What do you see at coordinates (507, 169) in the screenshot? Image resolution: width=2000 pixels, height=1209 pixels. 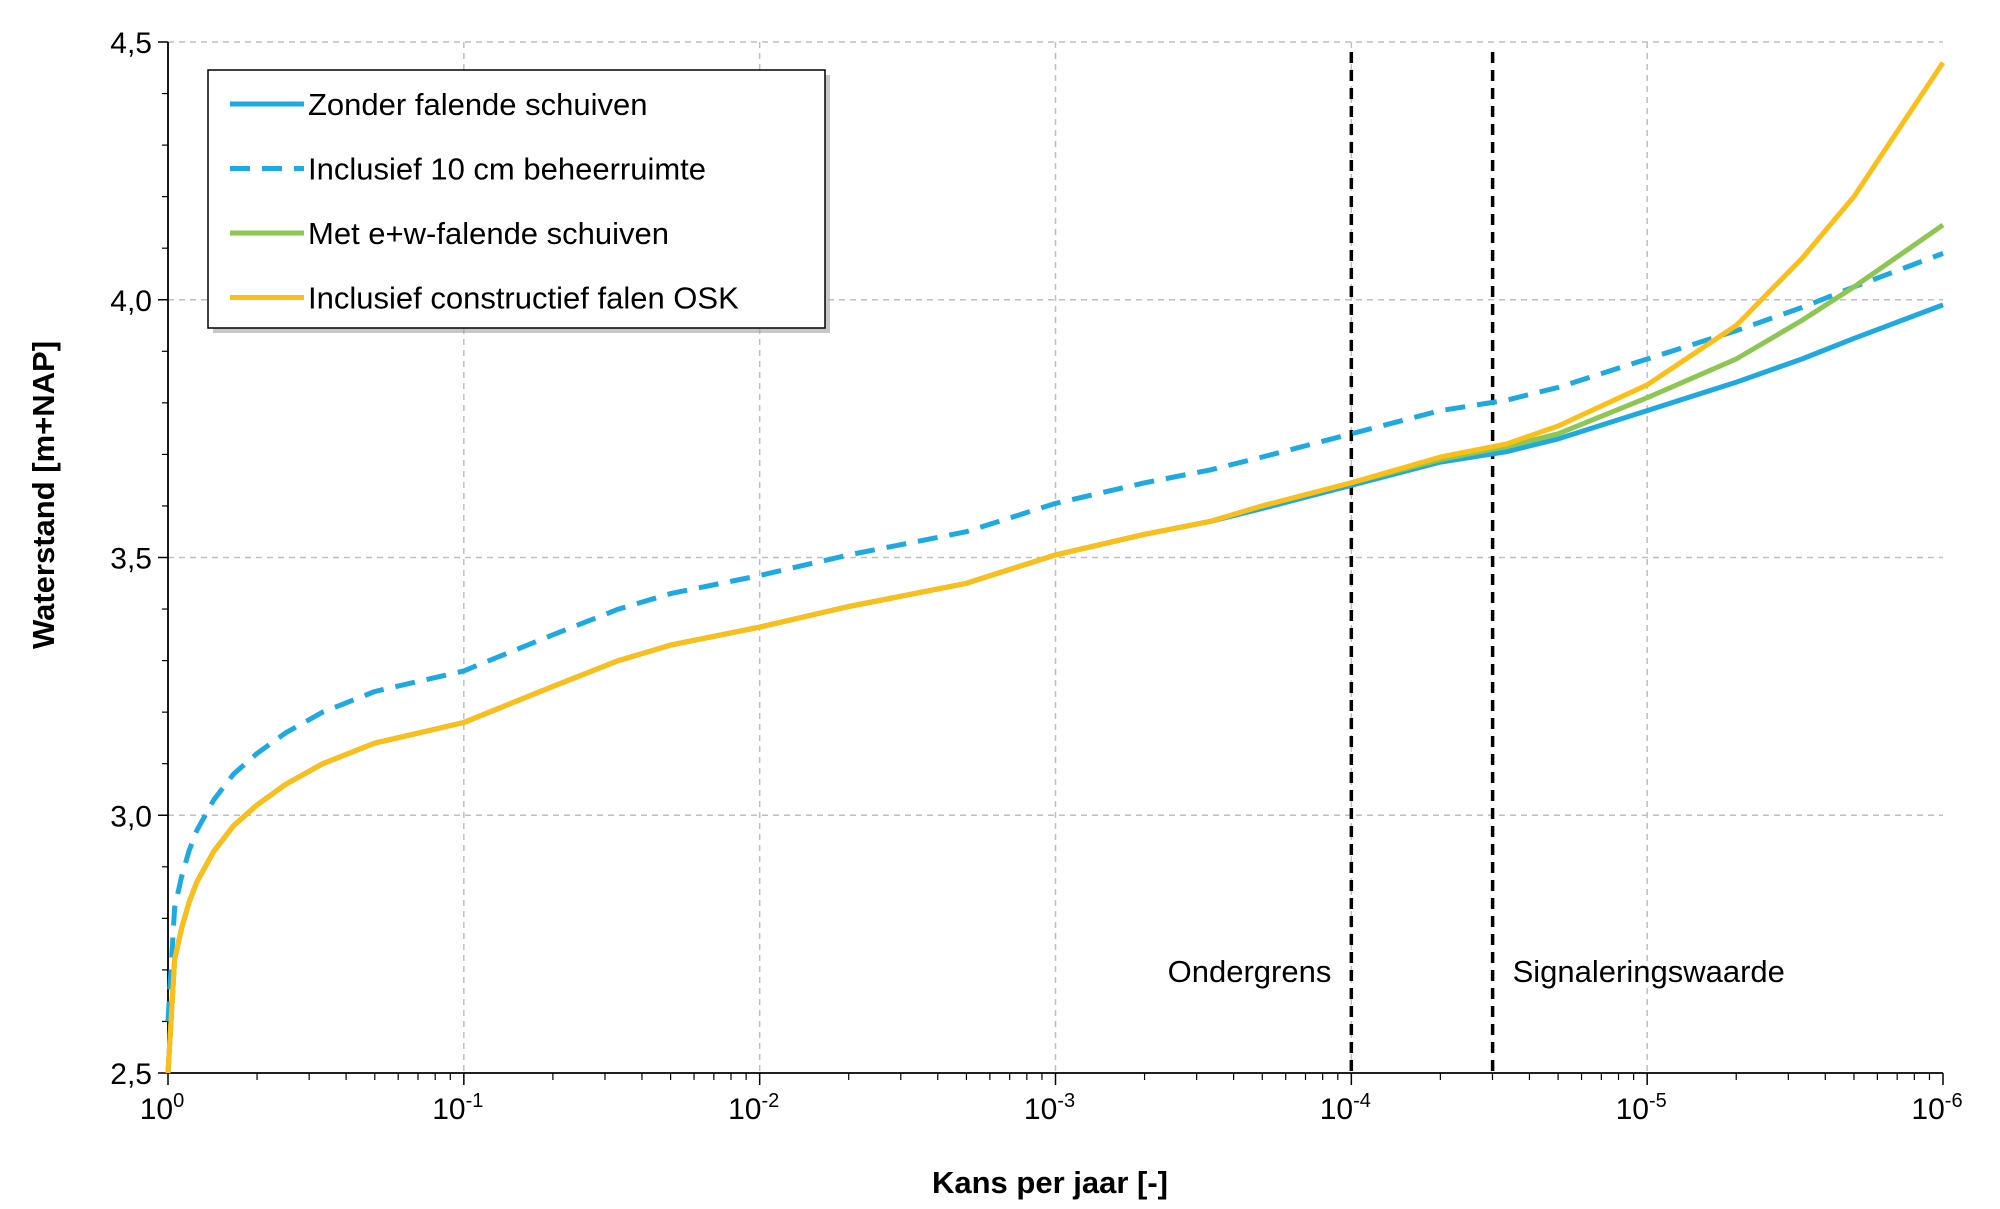 I see `legend-label: Inclusief 10 cm beheerruimte` at bounding box center [507, 169].